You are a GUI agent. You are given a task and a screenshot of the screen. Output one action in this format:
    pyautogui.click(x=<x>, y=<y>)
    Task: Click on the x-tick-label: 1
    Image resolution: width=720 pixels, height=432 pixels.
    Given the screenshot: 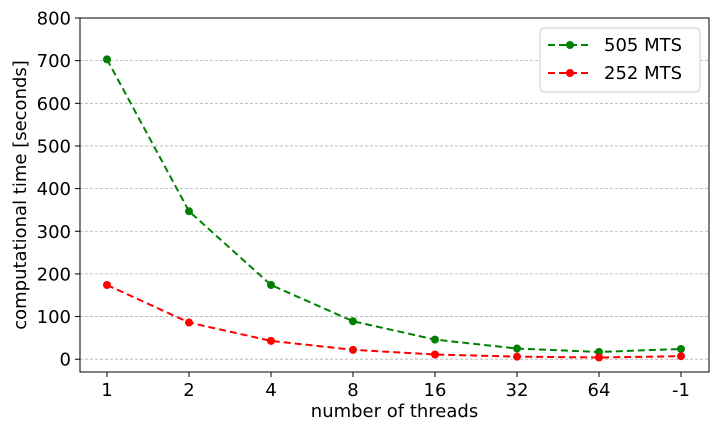 What is the action you would take?
    pyautogui.click(x=106, y=390)
    